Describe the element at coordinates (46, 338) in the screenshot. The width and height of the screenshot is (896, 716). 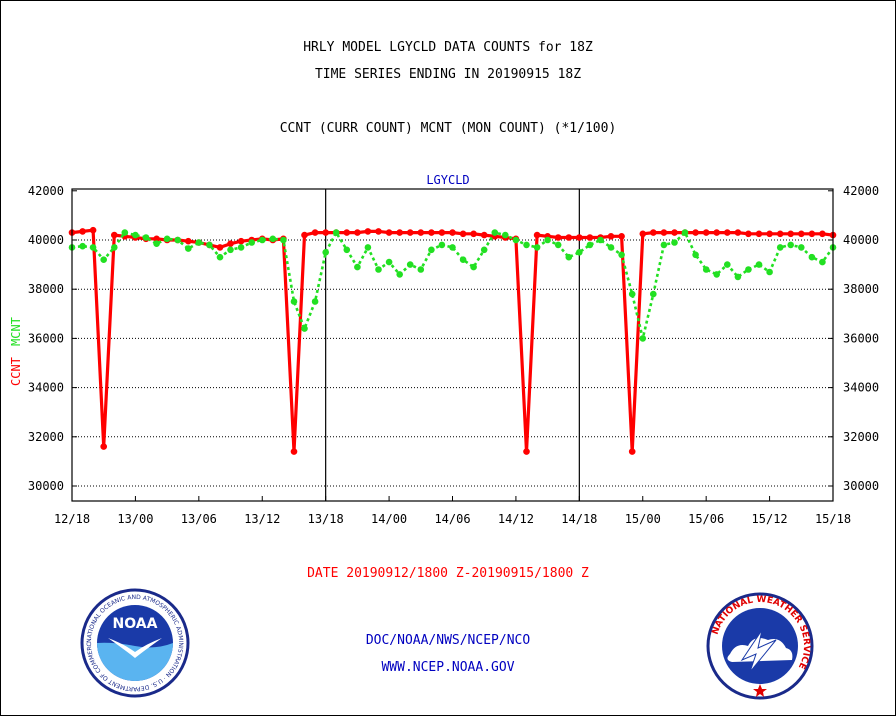
I see `y-tick-label-left: 36000` at that location.